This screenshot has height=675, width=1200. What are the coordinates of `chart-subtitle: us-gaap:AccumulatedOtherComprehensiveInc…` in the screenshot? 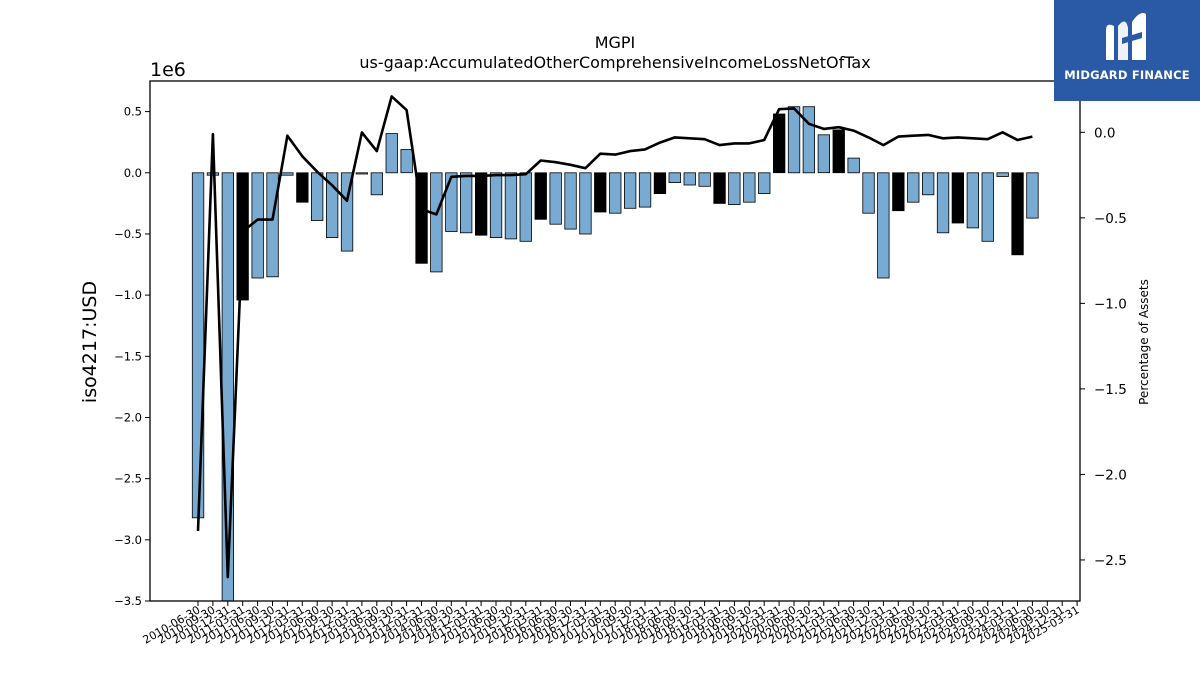 It's located at (614, 62).